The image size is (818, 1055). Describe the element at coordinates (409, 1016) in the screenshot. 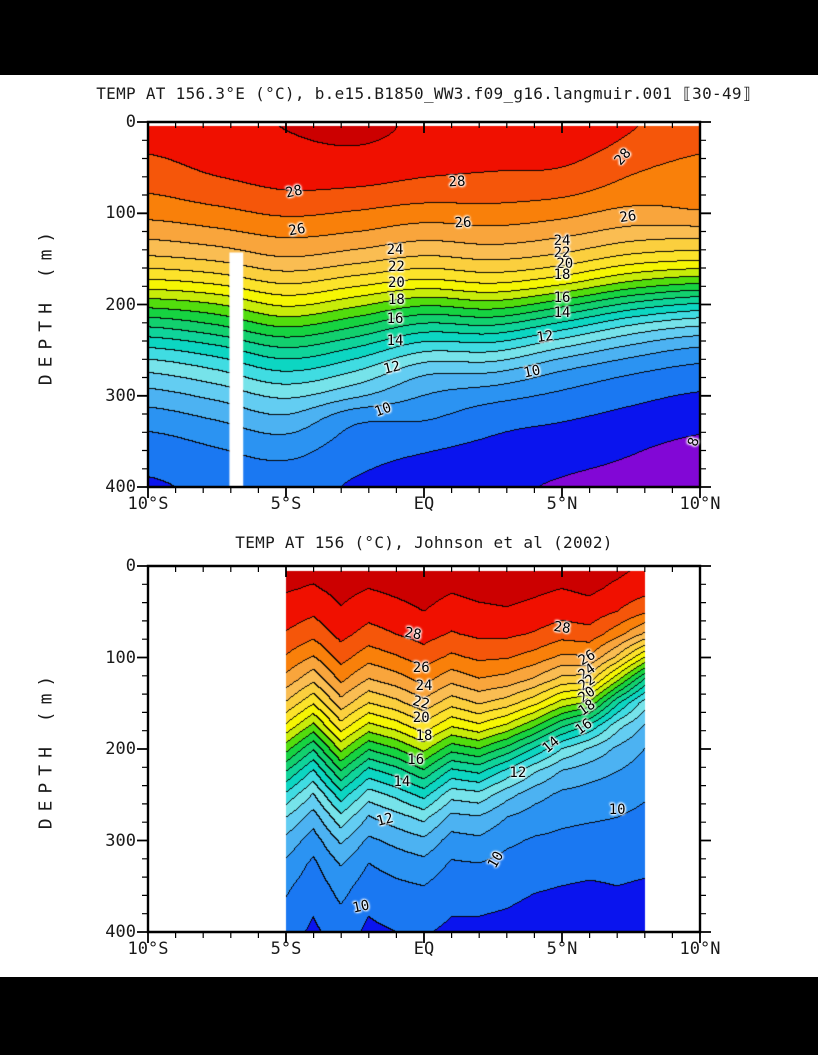

I see `bottom-black-band` at that location.